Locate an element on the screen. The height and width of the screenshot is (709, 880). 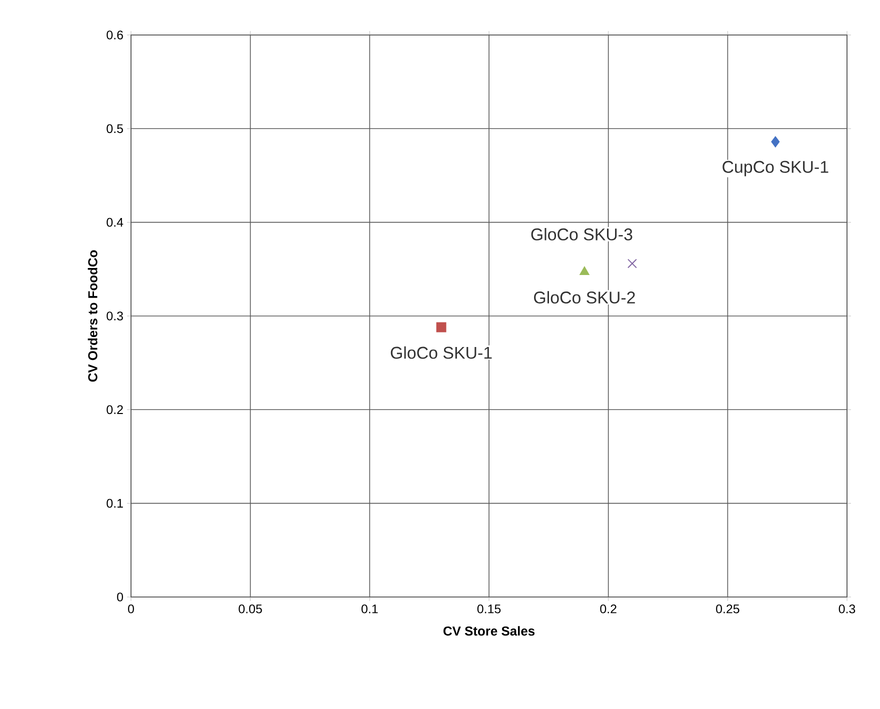
series-label: GloCo SKU-2 is located at coordinates (584, 297).